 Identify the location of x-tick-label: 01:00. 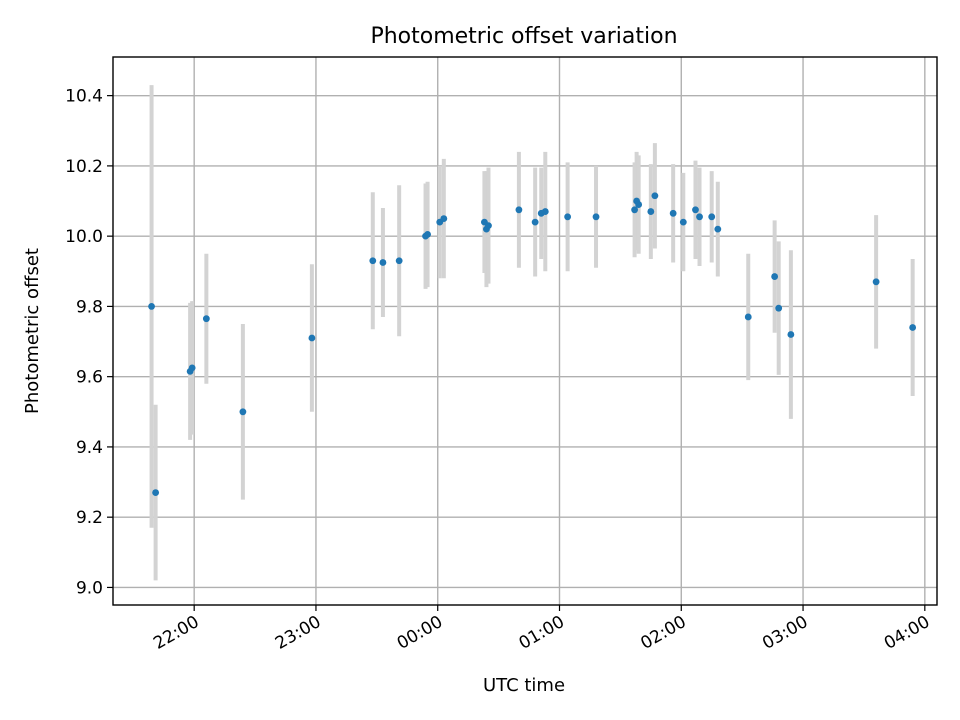
(542, 633).